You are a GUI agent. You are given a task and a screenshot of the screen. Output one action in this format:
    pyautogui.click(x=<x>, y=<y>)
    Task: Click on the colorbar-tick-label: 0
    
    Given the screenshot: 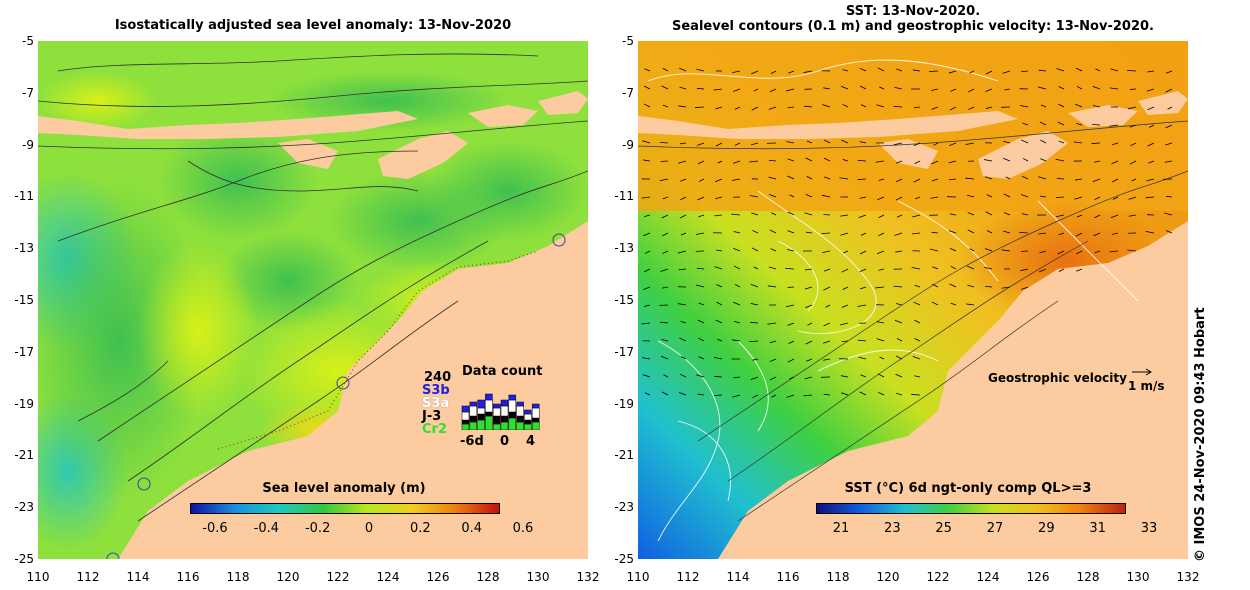 What is the action you would take?
    pyautogui.click(x=369, y=528)
    